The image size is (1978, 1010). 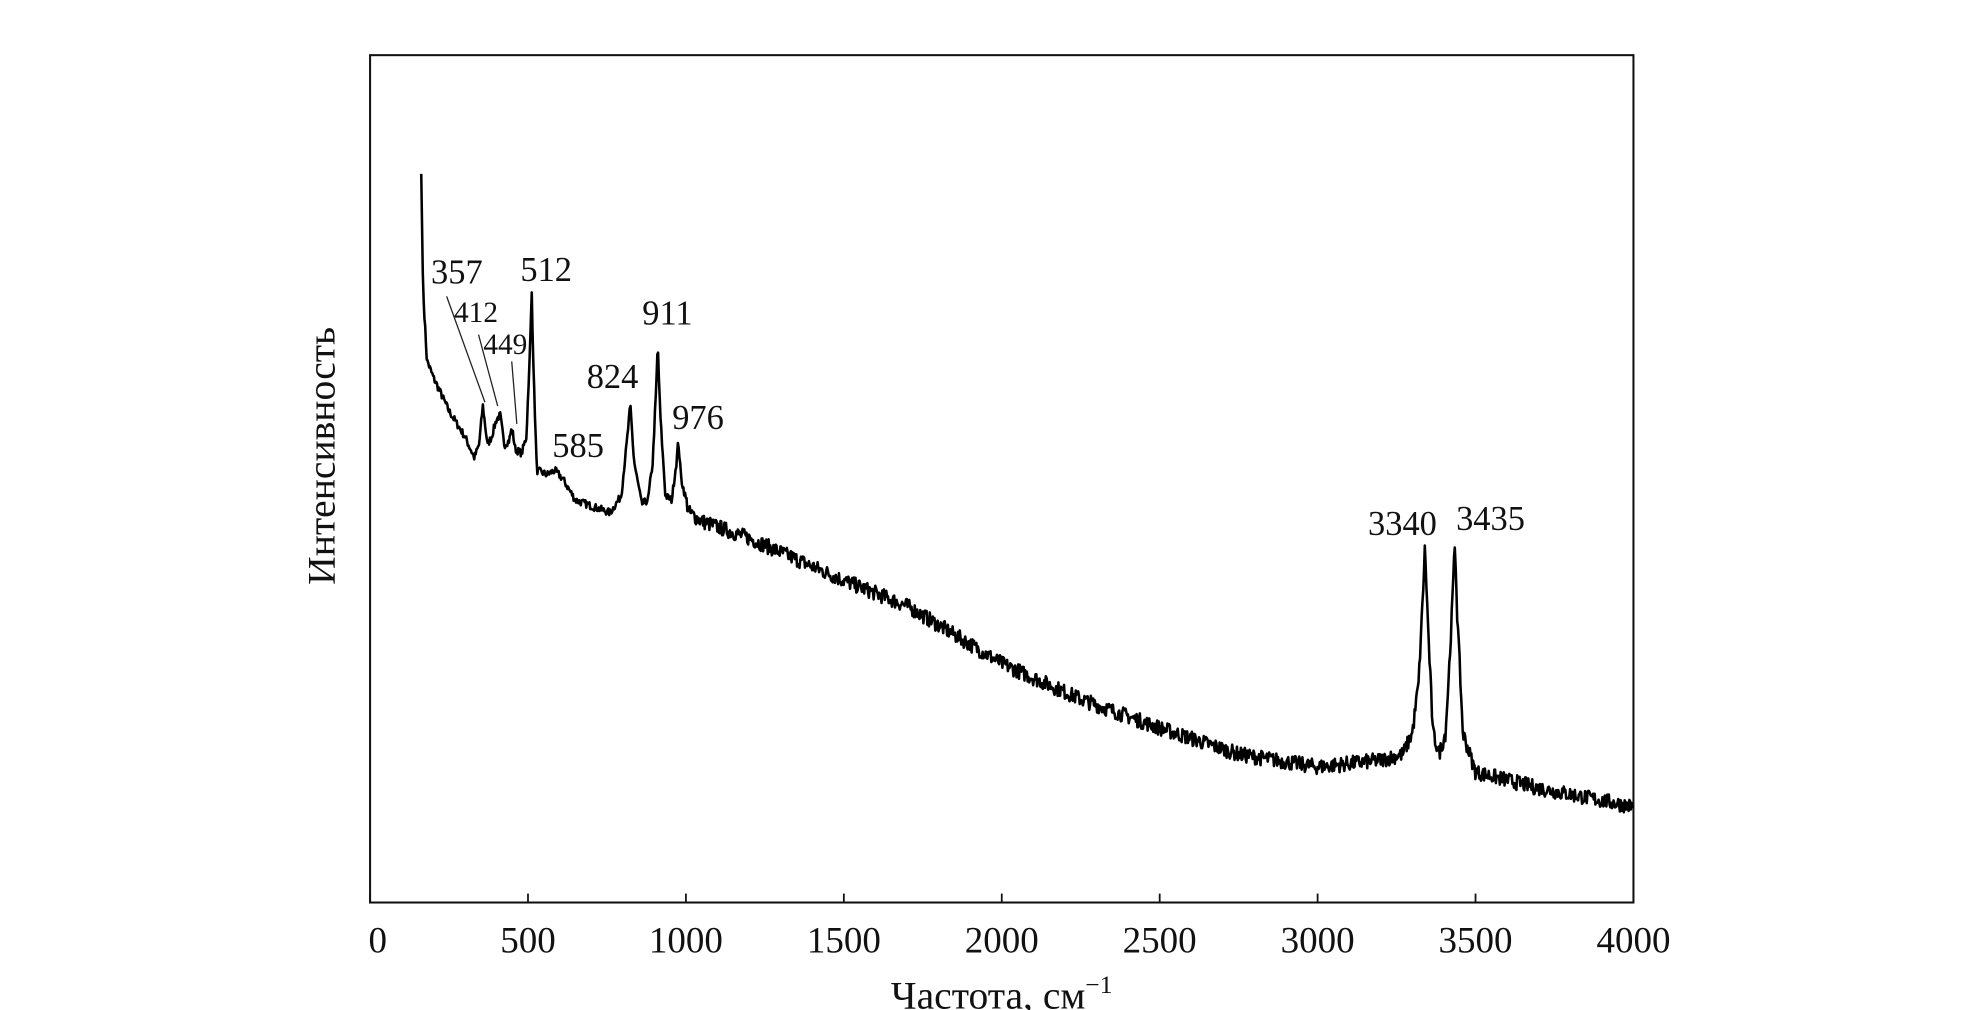 What do you see at coordinates (667, 313) in the screenshot?
I see `peak-label-911: 911` at bounding box center [667, 313].